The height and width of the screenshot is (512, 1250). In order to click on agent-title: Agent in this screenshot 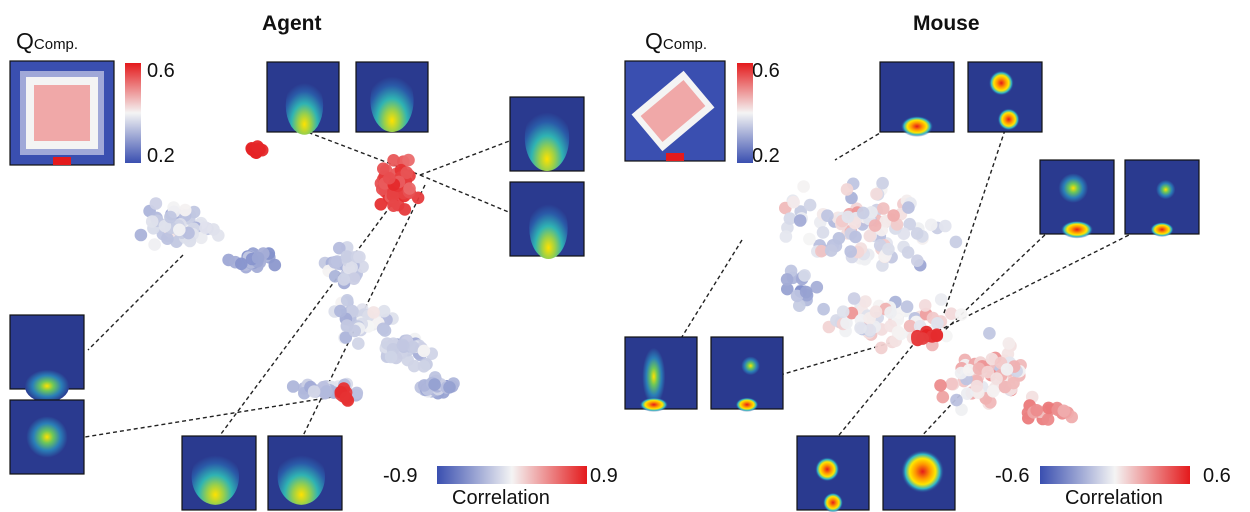, I will do `click(292, 23)`.